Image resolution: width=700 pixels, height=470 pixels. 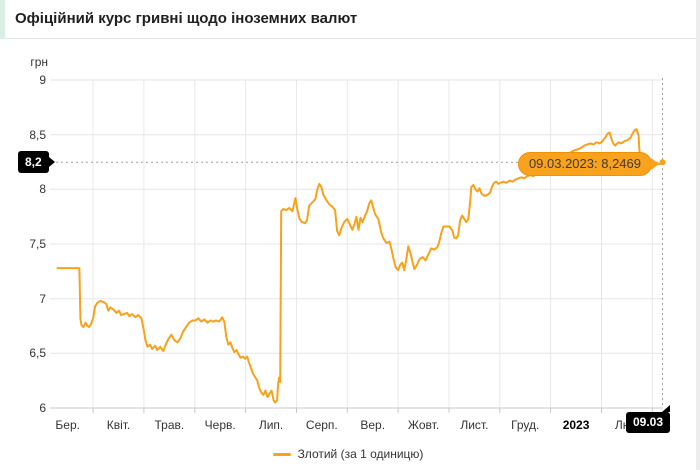 I want to click on legend-item-zloty: Злотий (за 1 одиницю), so click(x=348, y=454).